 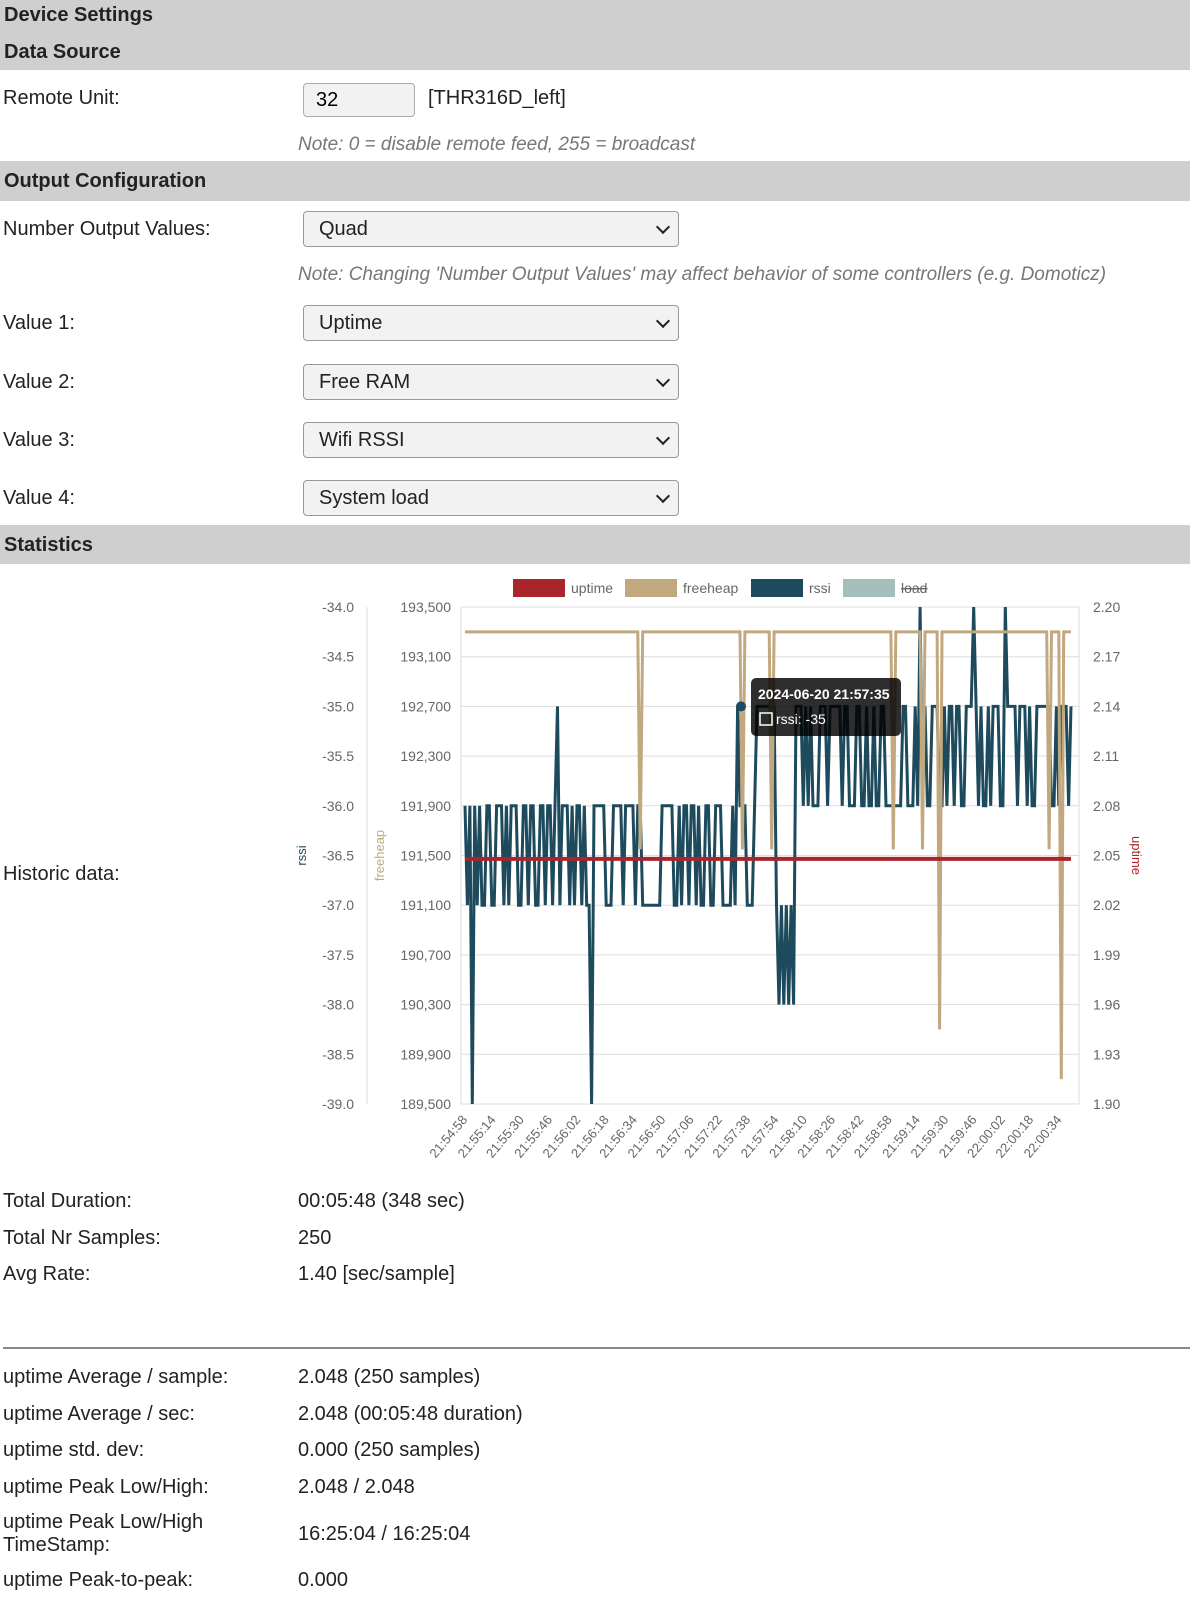 I want to click on legend-swatch-freeheap, so click(x=651, y=588).